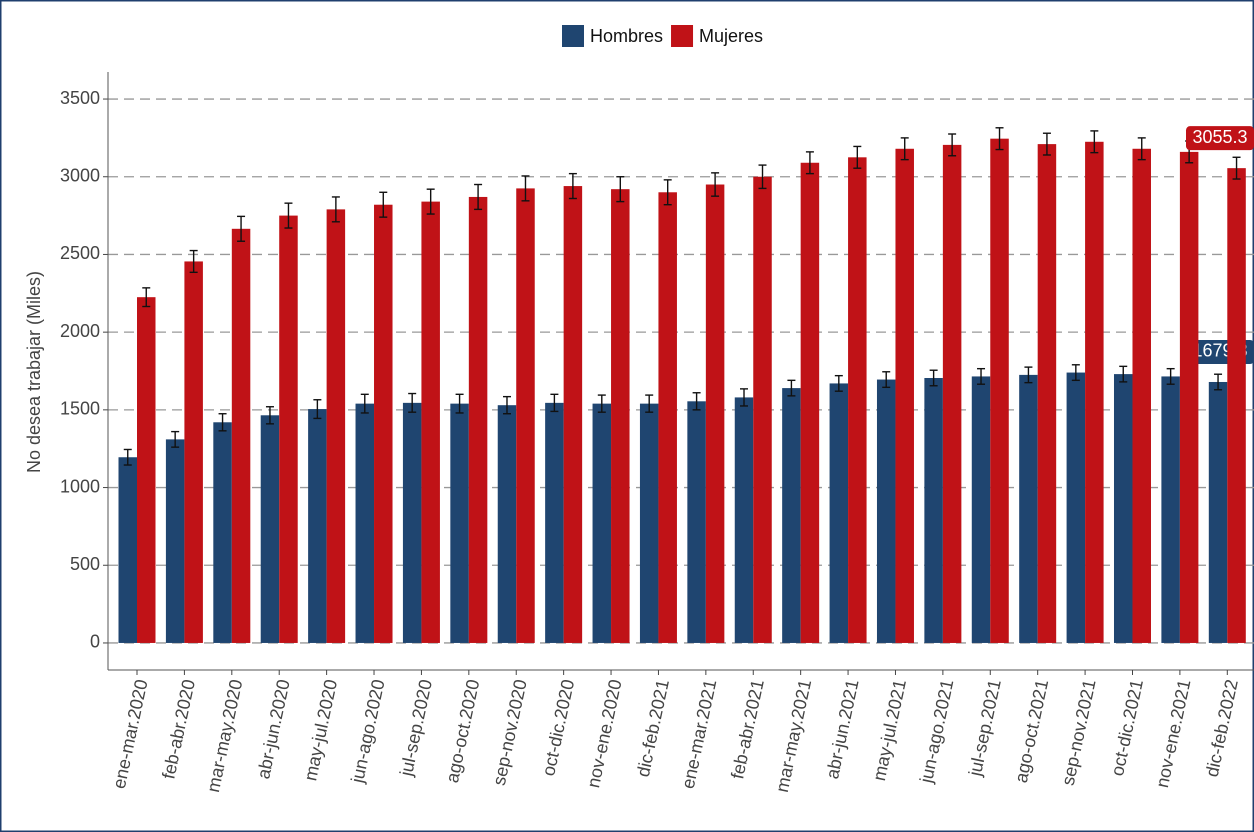 This screenshot has width=1254, height=832. I want to click on x-tick-label: ene-mar.2021, so click(699, 734).